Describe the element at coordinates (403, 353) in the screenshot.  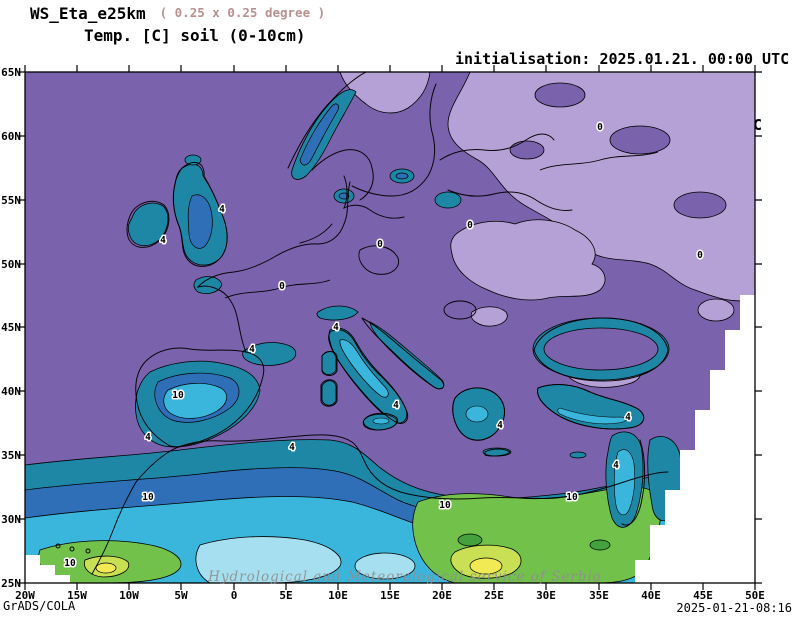
I see `coastline-adriatic` at that location.